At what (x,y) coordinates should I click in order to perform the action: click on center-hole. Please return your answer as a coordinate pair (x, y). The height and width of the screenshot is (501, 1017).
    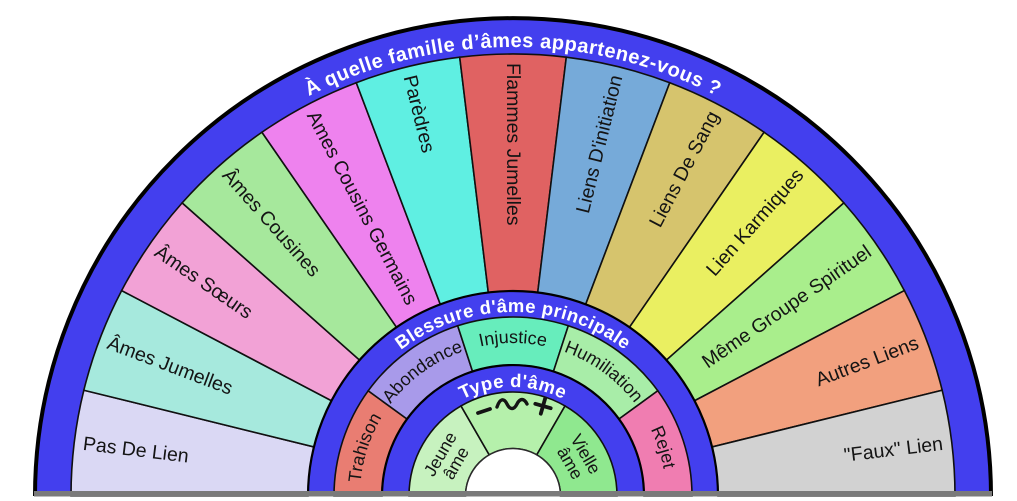
    Looking at the image, I should click on (513, 472).